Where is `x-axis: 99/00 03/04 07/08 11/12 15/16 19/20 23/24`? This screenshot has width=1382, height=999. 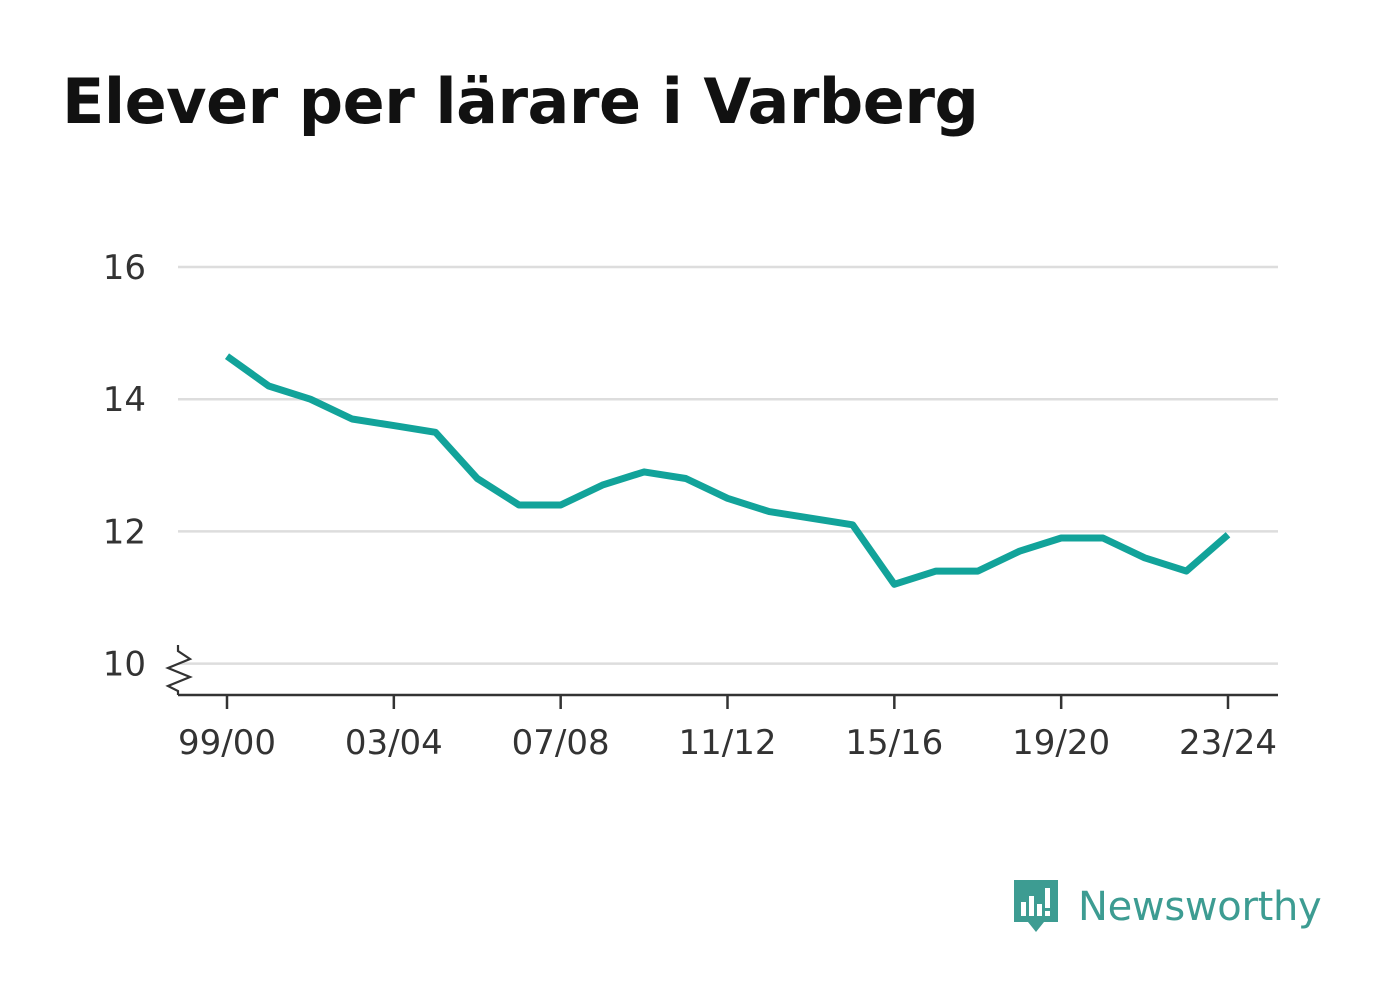 x-axis: 99/00 03/04 07/08 11/12 15/16 19/20 23/24 is located at coordinates (728, 728).